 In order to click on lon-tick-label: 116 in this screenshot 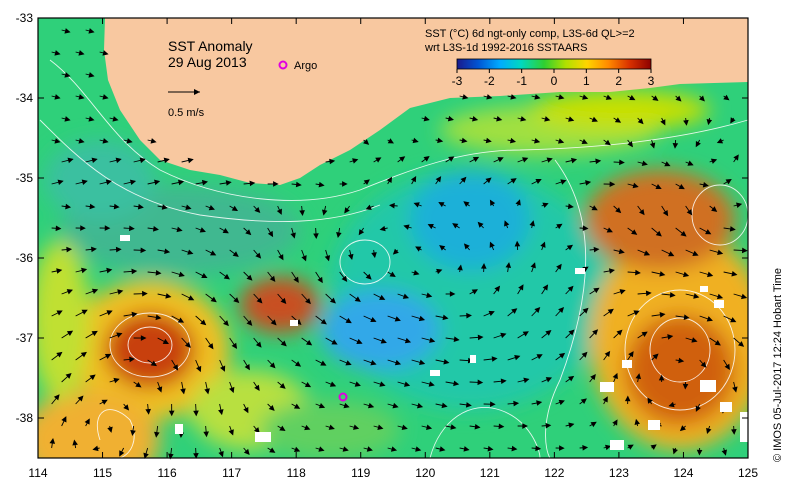, I will do `click(167, 473)`.